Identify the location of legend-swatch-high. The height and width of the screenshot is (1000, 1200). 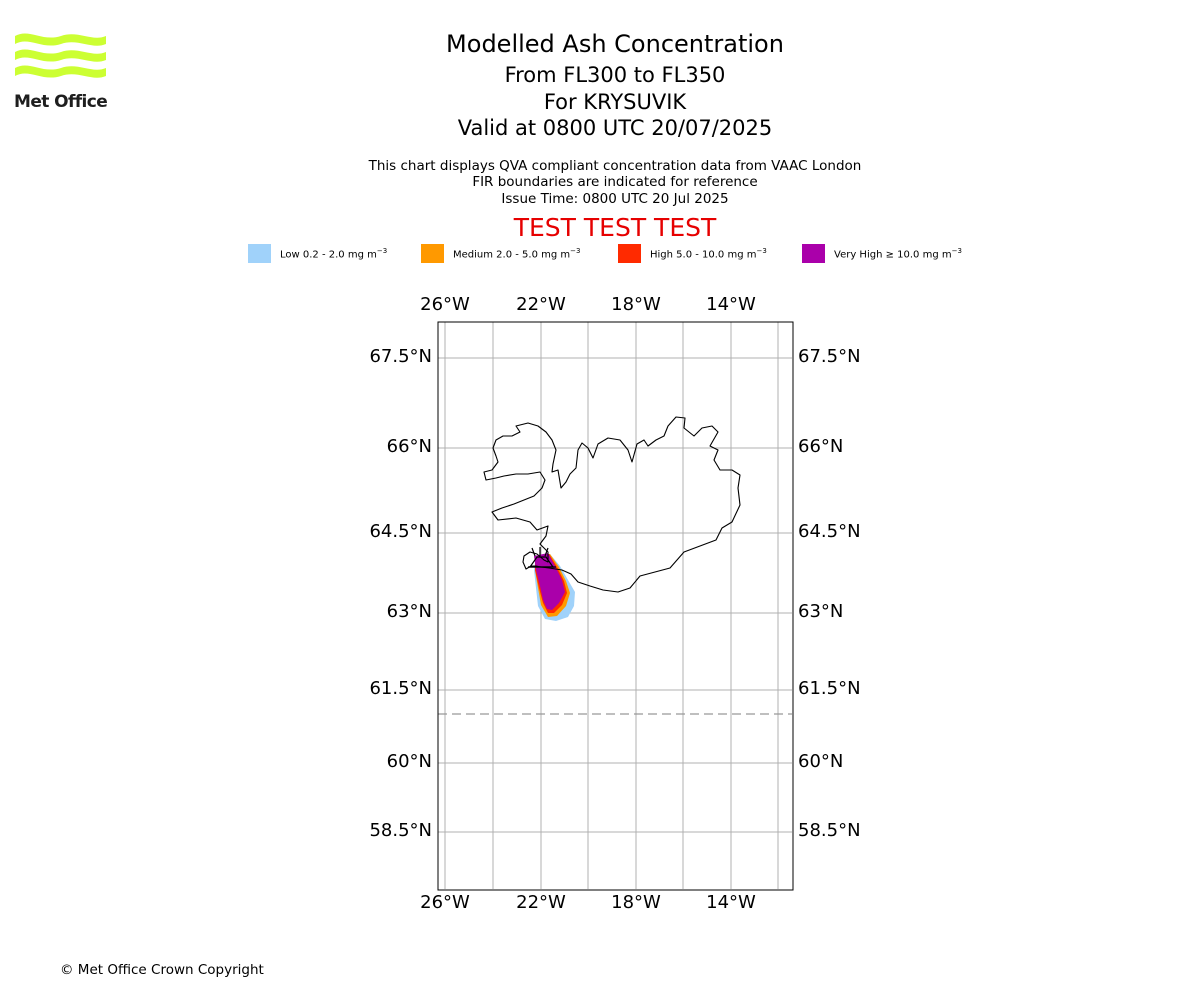
(629, 253).